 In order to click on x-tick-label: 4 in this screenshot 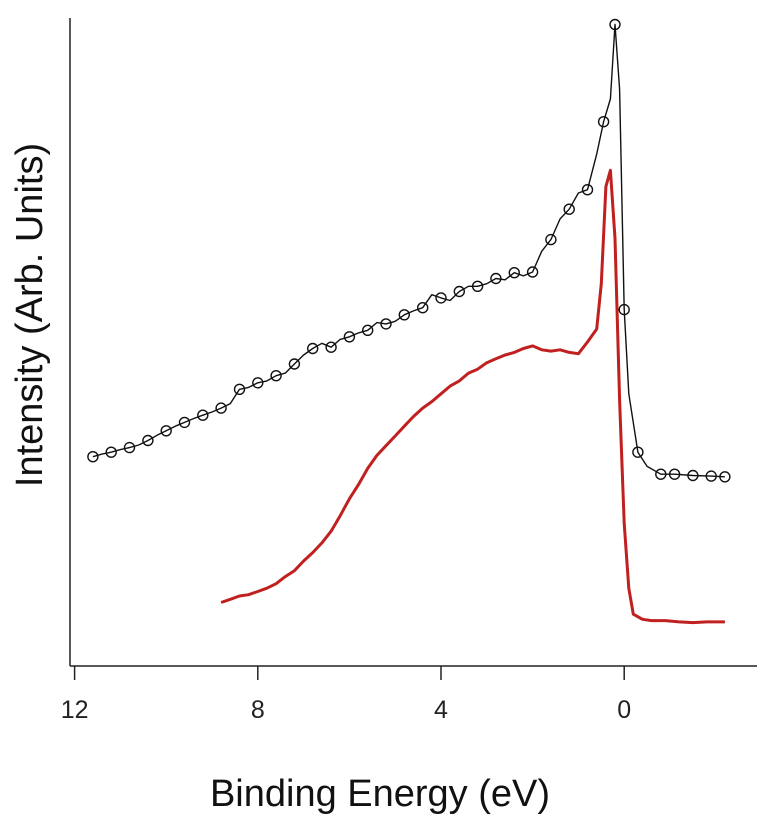, I will do `click(441, 710)`.